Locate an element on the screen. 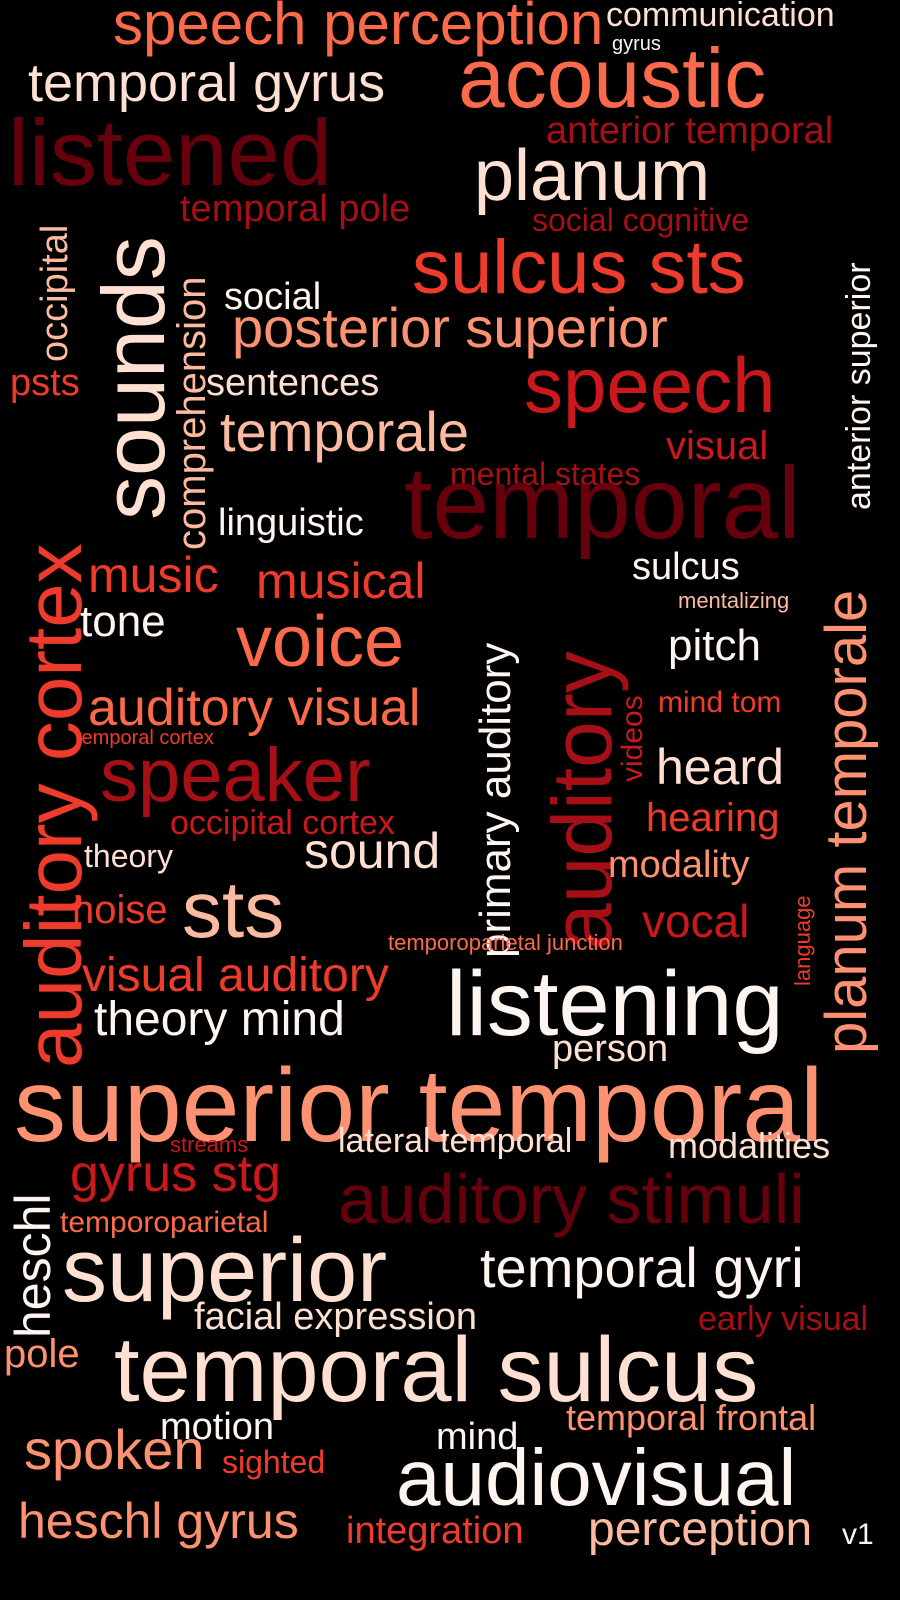  word-music: music is located at coordinates (153, 575).